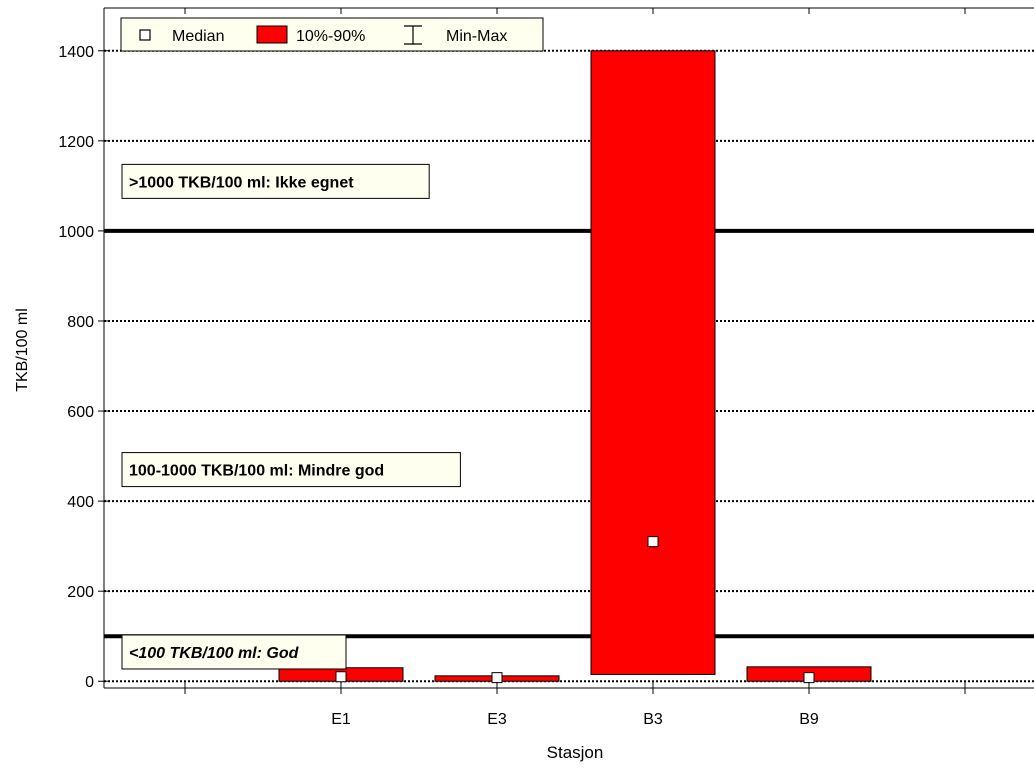 The width and height of the screenshot is (1034, 775). What do you see at coordinates (198, 36) in the screenshot?
I see `legend-median-label: Median` at bounding box center [198, 36].